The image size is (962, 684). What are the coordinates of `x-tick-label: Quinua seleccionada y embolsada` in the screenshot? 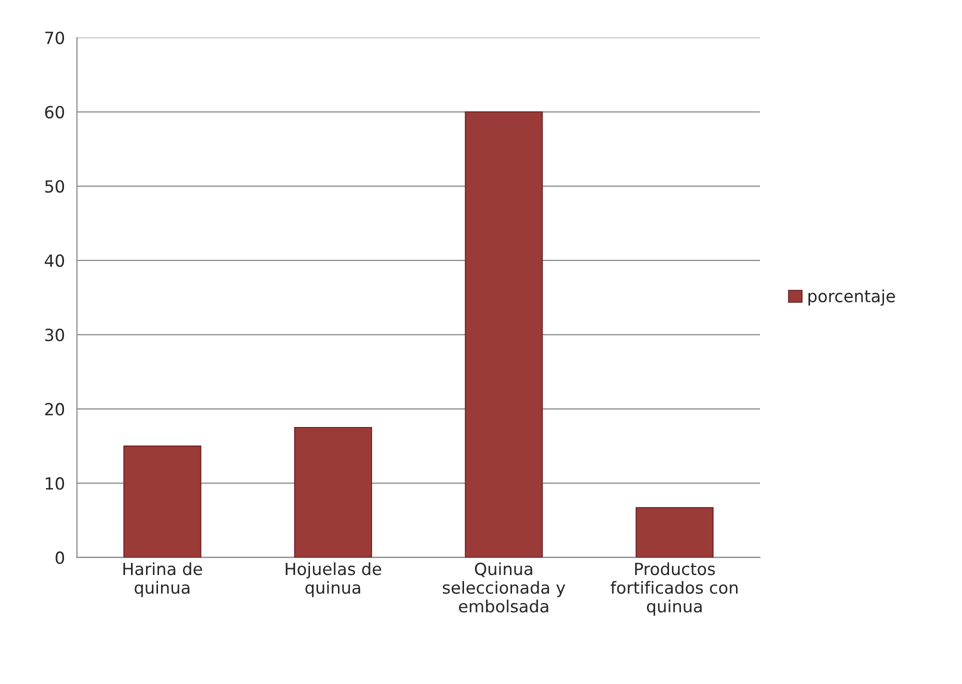 It's located at (504, 587).